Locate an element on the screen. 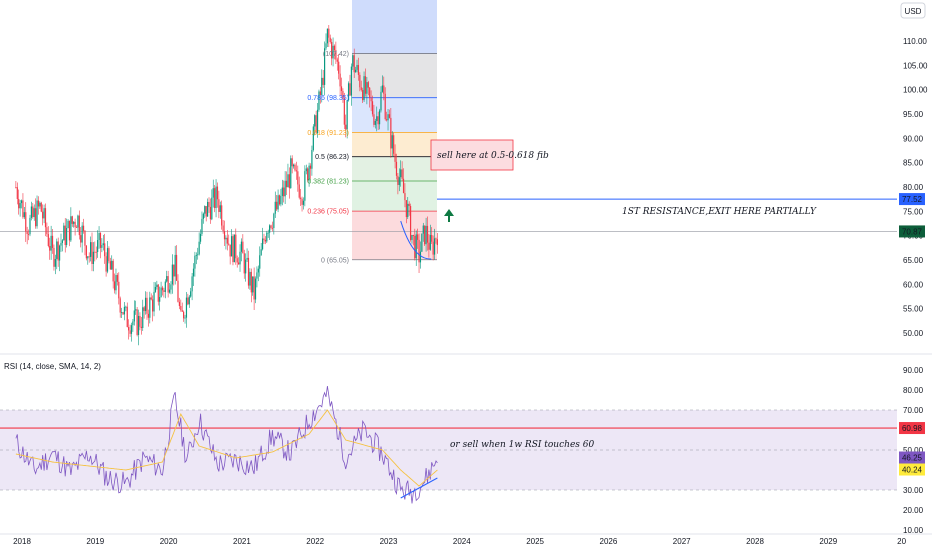  rsi-series is located at coordinates (226, 444).